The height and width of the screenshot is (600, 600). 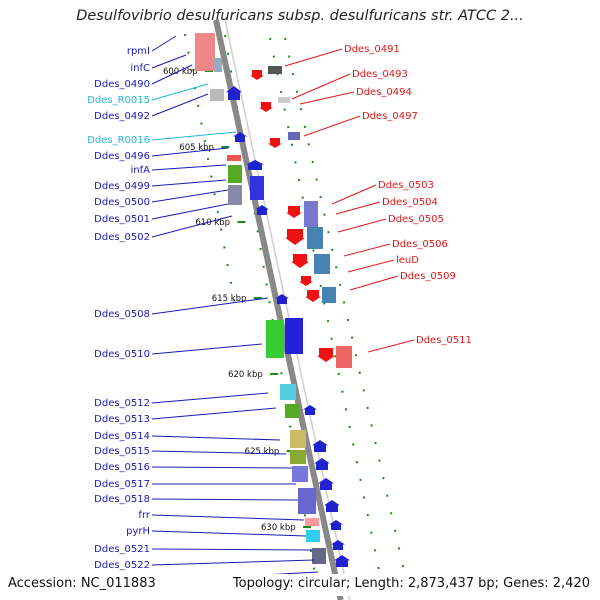 What do you see at coordinates (407, 260) in the screenshot?
I see `reverse-gene-label: leuD` at bounding box center [407, 260].